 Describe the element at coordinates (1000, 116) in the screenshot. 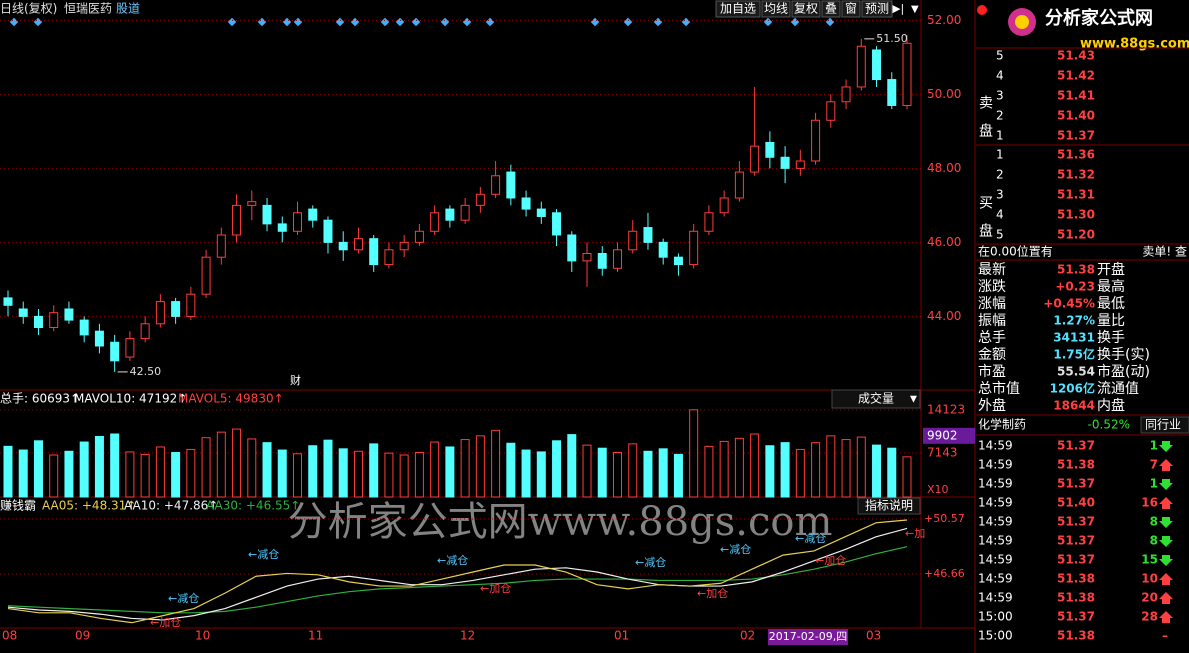

I see `book-level: 2` at that location.